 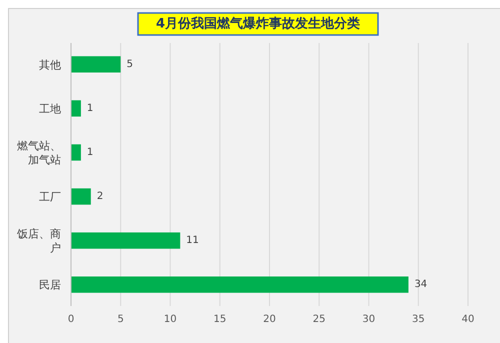 I want to click on x-tick-label: 20, so click(x=269, y=319).